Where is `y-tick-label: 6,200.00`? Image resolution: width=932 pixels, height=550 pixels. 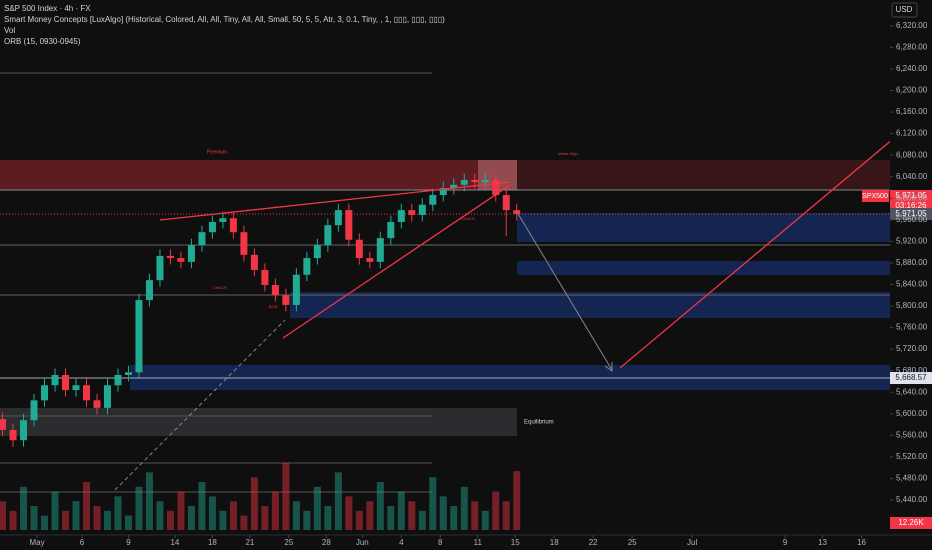 y-tick-label: 6,200.00 is located at coordinates (912, 90).